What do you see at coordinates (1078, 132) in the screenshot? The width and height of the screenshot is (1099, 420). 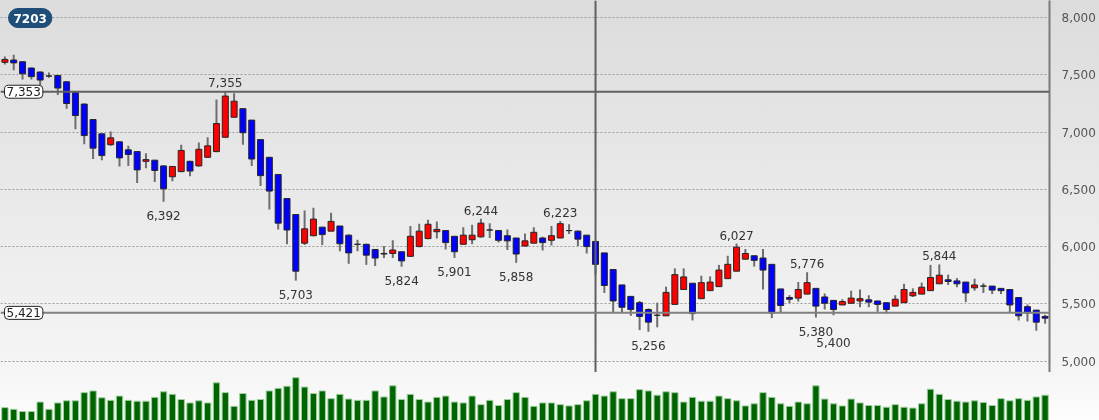 I see `y-tick-label: 7,000` at bounding box center [1078, 132].